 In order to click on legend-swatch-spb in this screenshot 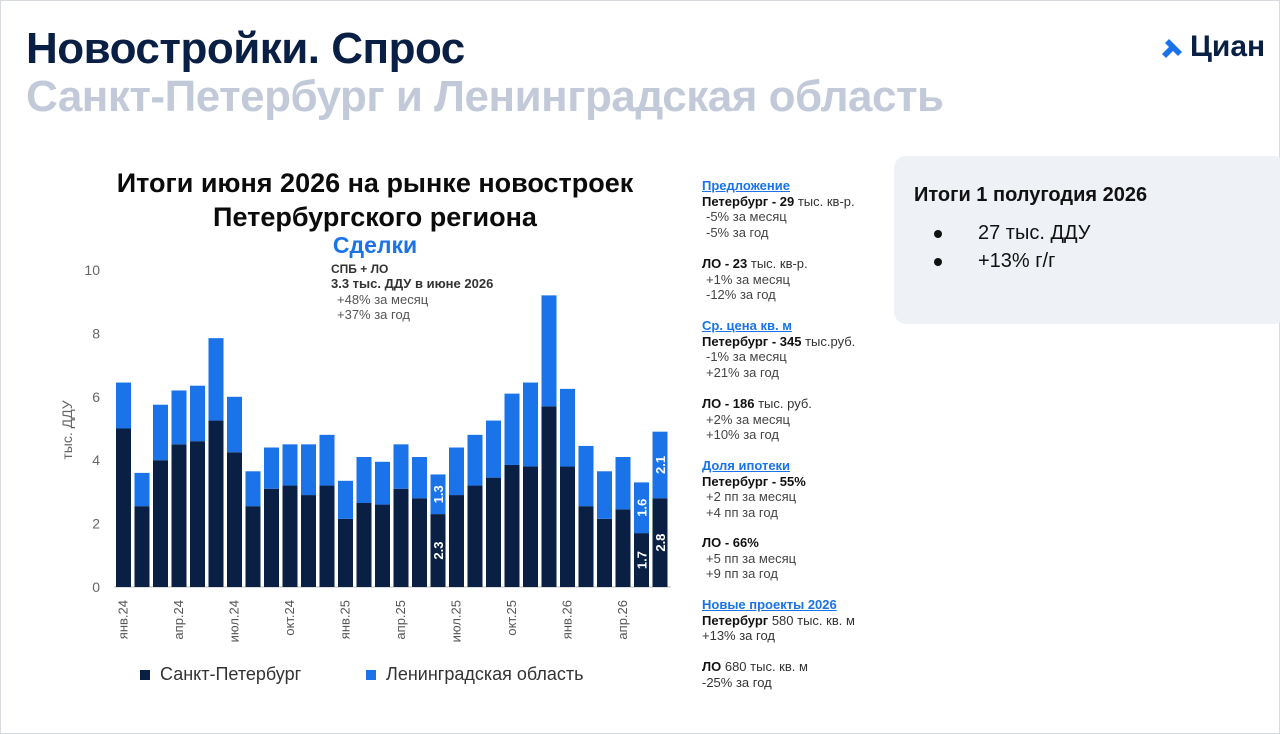, I will do `click(145, 674)`.